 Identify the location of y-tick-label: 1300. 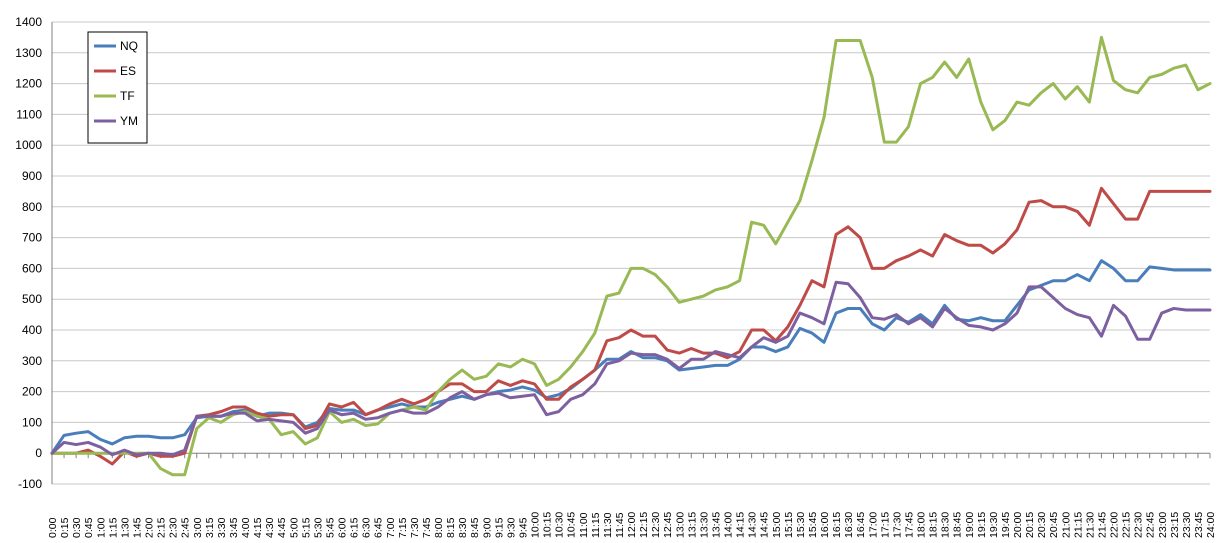
(28, 53).